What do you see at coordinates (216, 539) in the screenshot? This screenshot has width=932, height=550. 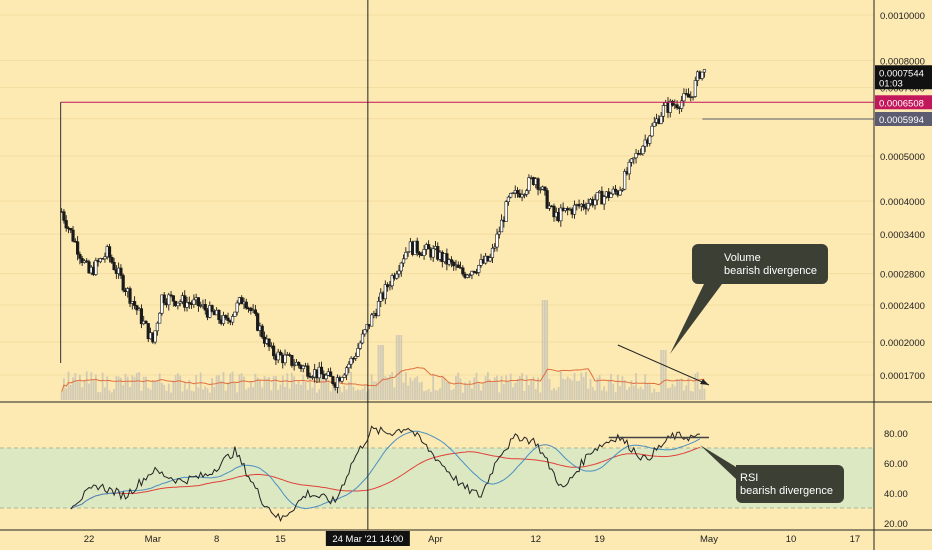 I see `time-tick-label-2: 8` at bounding box center [216, 539].